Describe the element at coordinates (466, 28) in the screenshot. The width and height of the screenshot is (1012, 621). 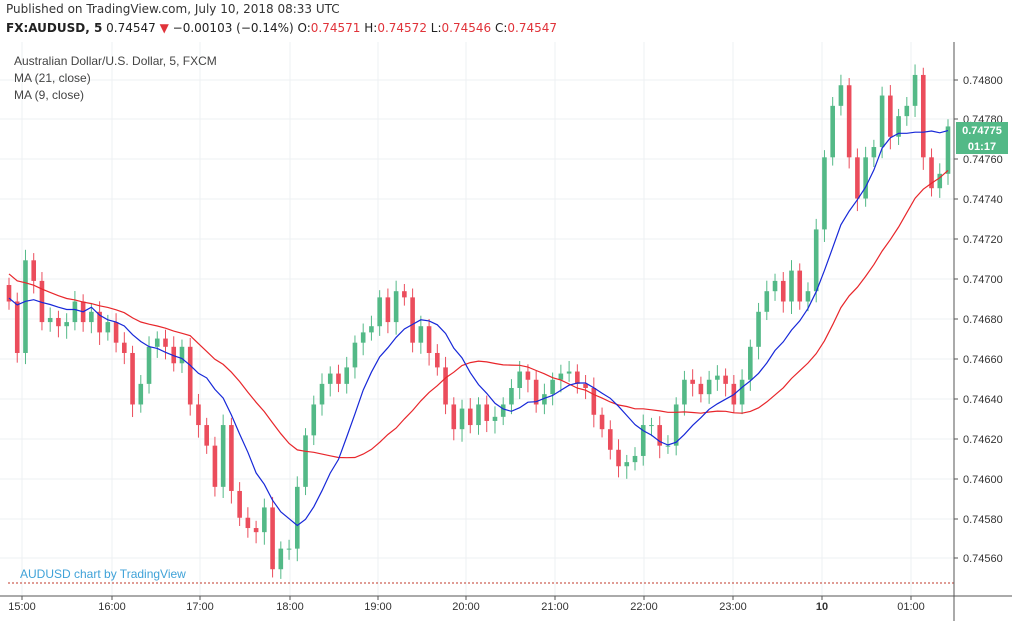
I see `low-value: 0.74546` at that location.